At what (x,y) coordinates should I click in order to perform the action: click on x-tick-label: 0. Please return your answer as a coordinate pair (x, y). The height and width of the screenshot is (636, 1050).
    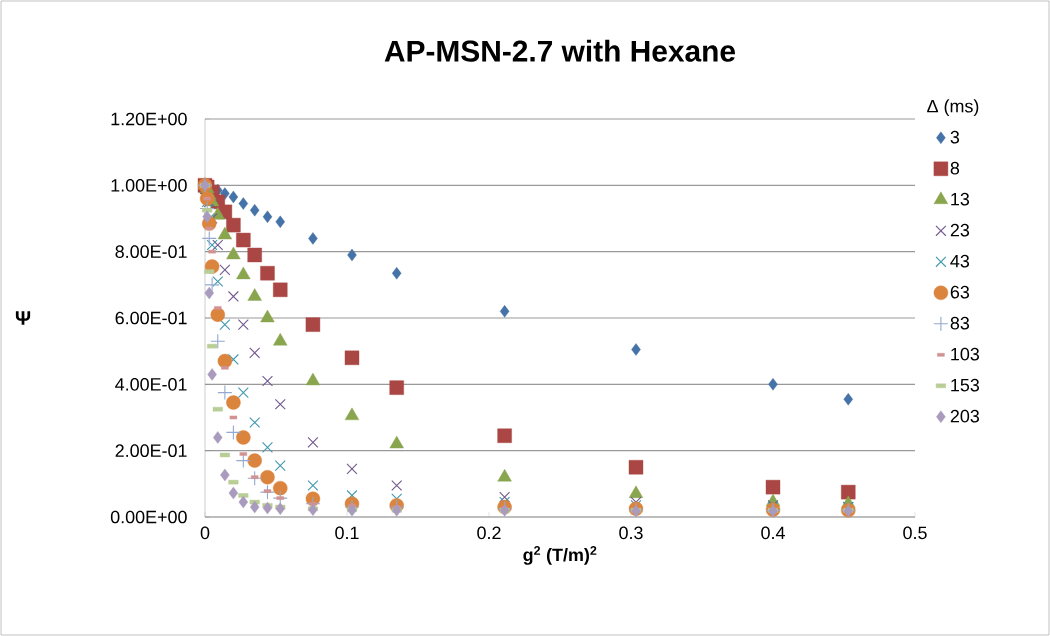
    Looking at the image, I should click on (205, 533).